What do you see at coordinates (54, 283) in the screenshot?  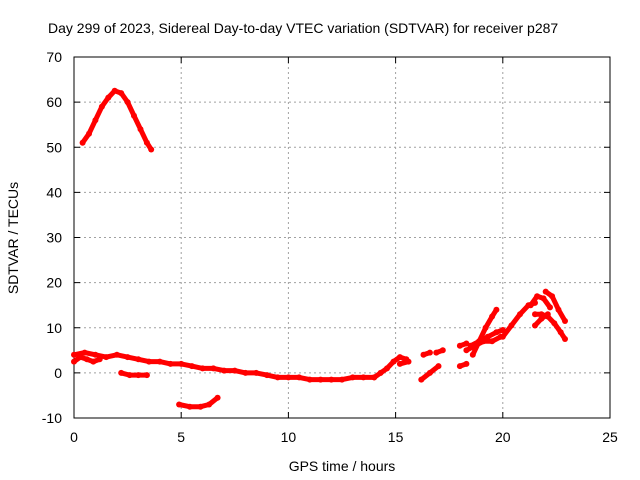 I see `y-tick-label: 20` at bounding box center [54, 283].